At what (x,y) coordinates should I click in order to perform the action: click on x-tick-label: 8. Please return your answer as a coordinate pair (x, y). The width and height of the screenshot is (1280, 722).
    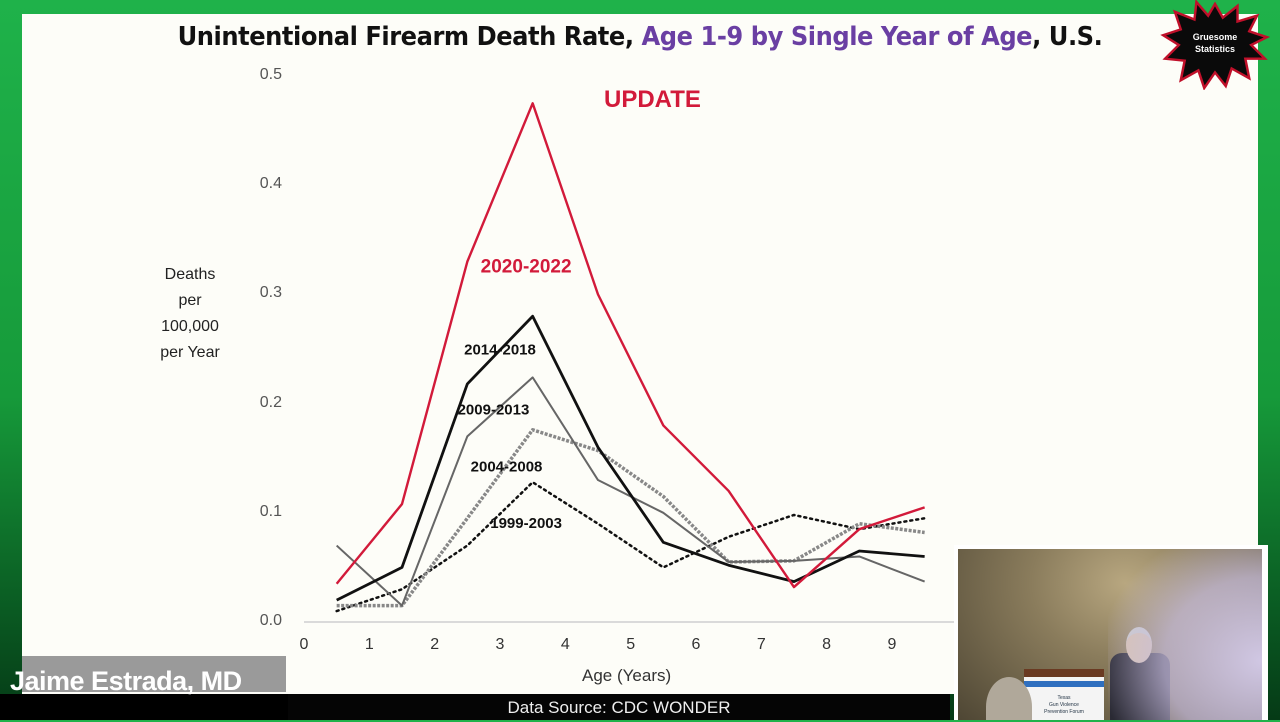
    Looking at the image, I should click on (827, 644).